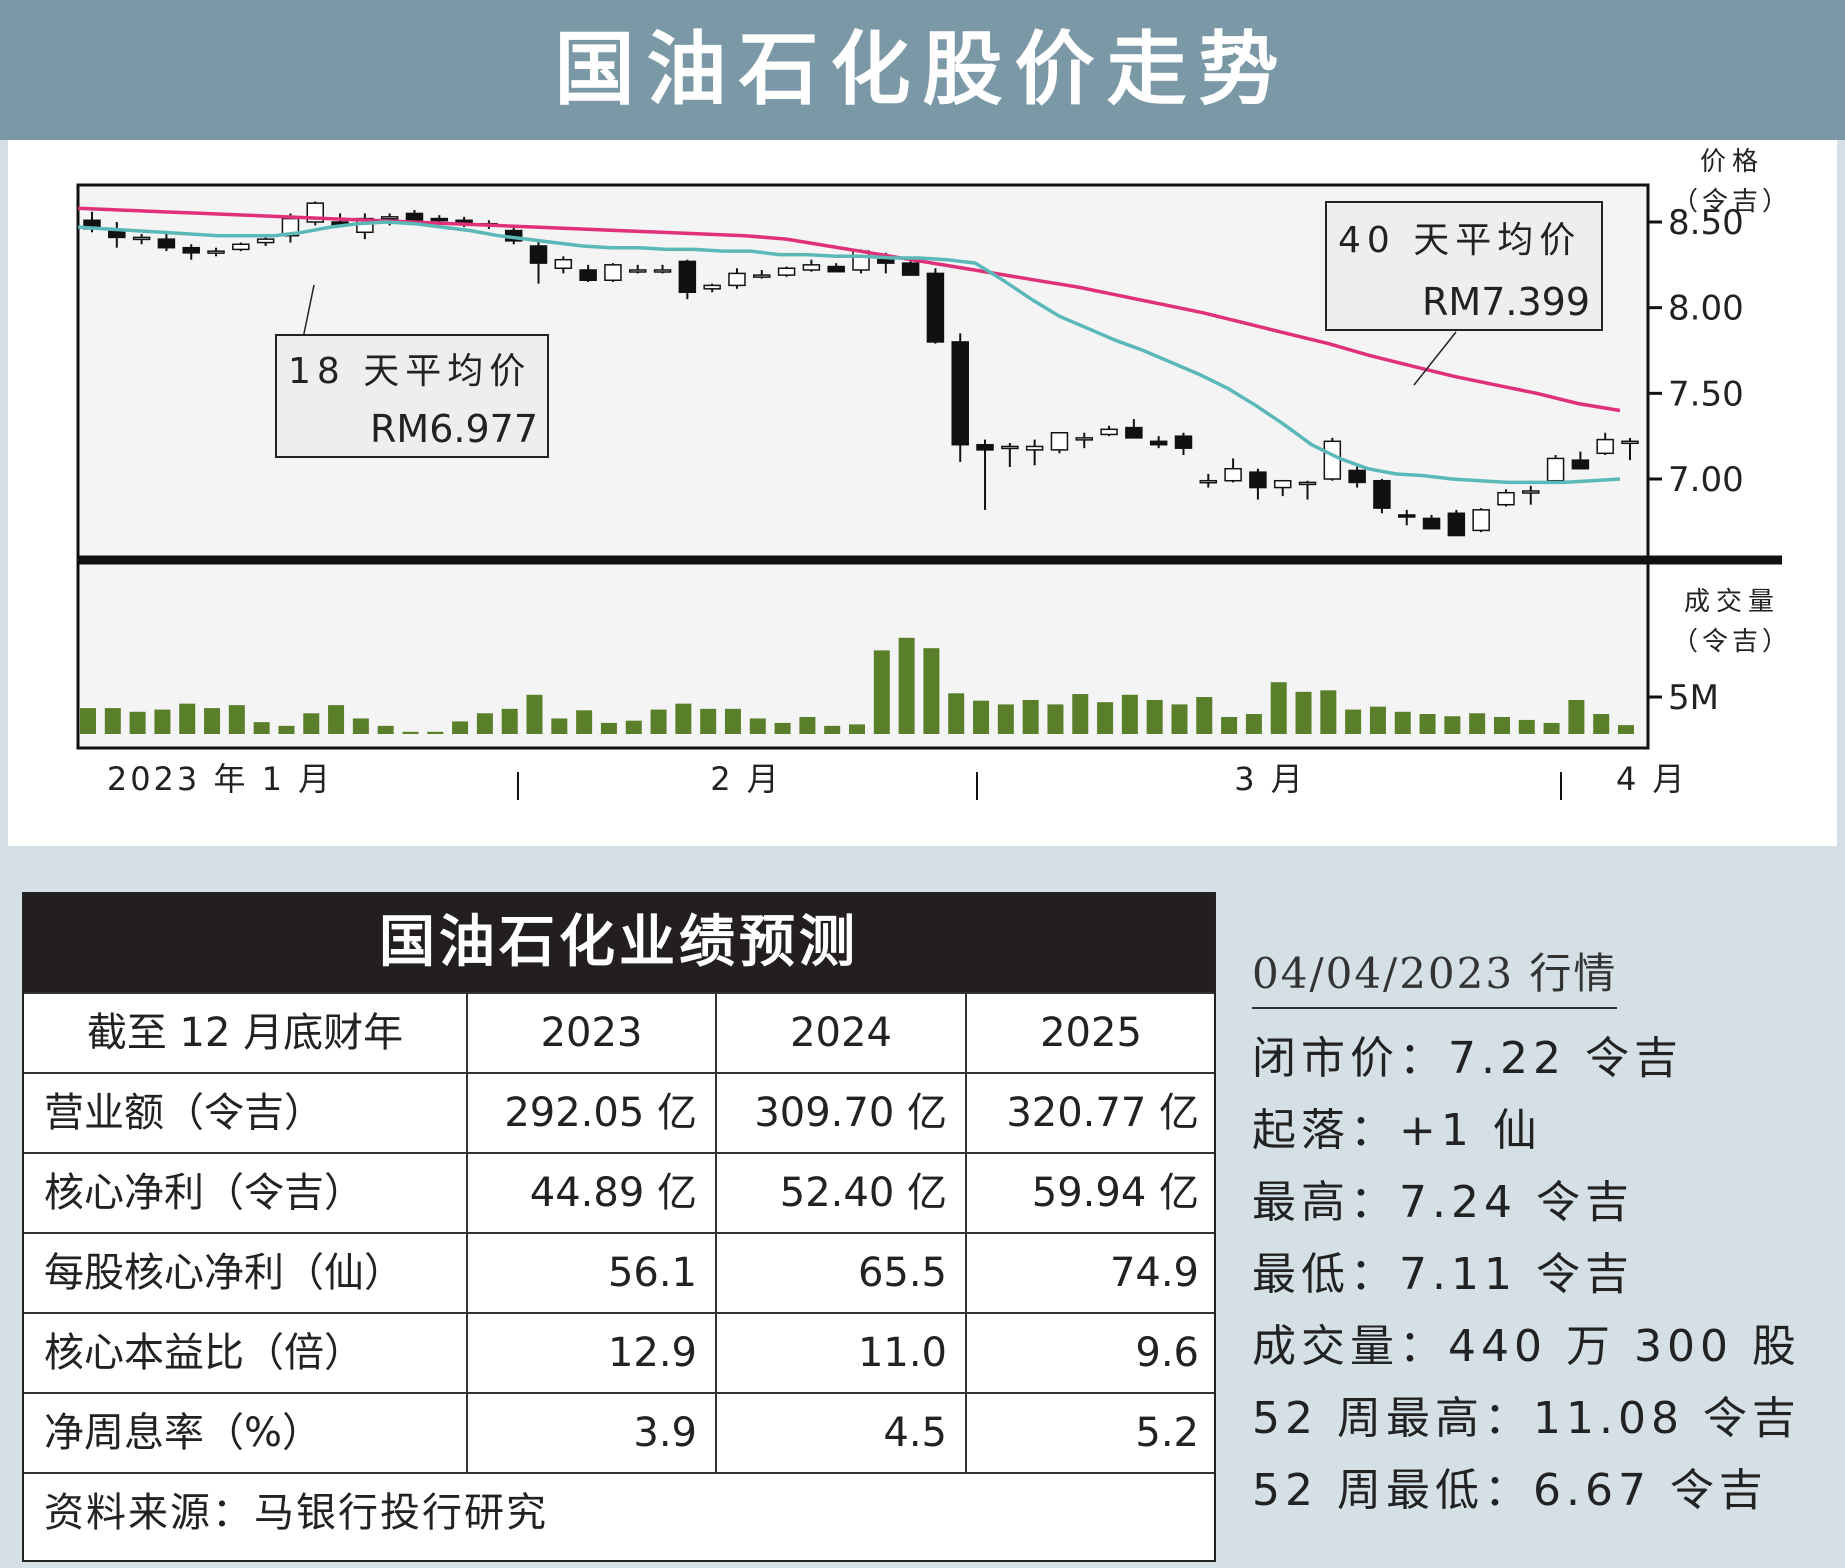 The width and height of the screenshot is (1845, 1568). Describe the element at coordinates (619, 1032) in the screenshot. I see `forecast-header-row: 截至 12 月底财年 2023 2024 2025` at that location.